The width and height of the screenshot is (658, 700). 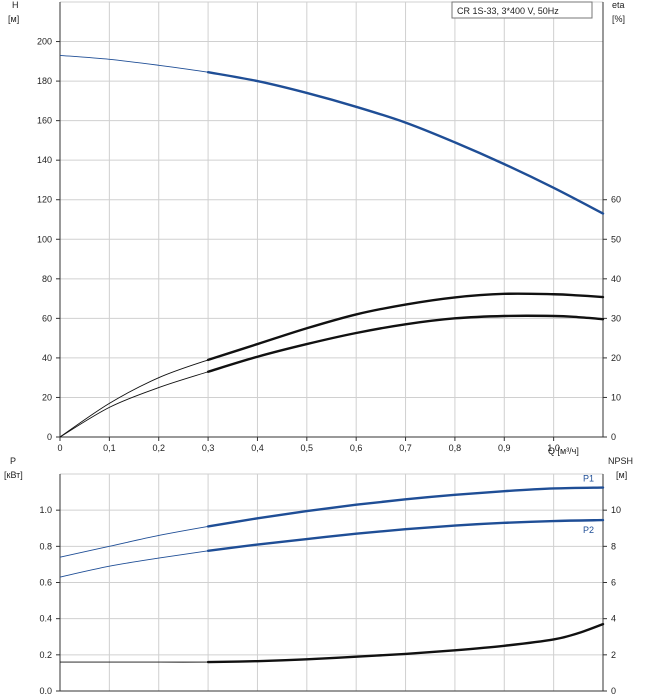 What do you see at coordinates (553, 448) in the screenshot?
I see `top-x-tick-label: 1,0` at bounding box center [553, 448].